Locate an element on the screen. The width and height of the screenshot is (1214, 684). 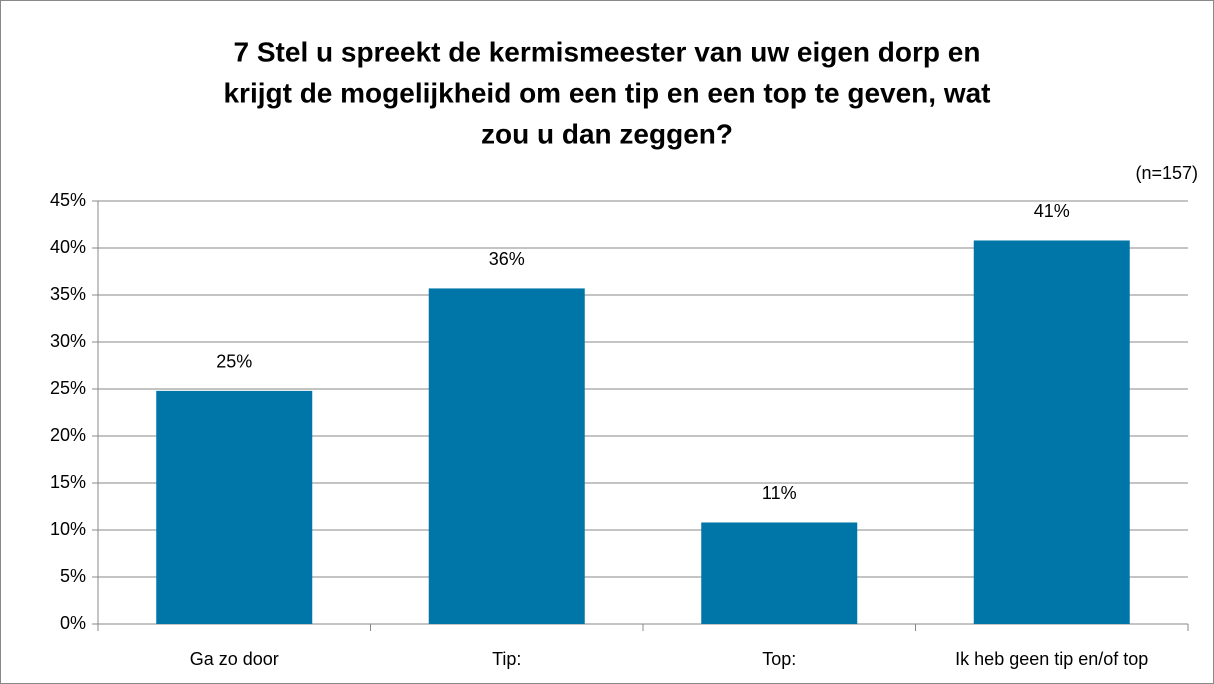
y-tick-label: 25% is located at coordinates (68, 388).